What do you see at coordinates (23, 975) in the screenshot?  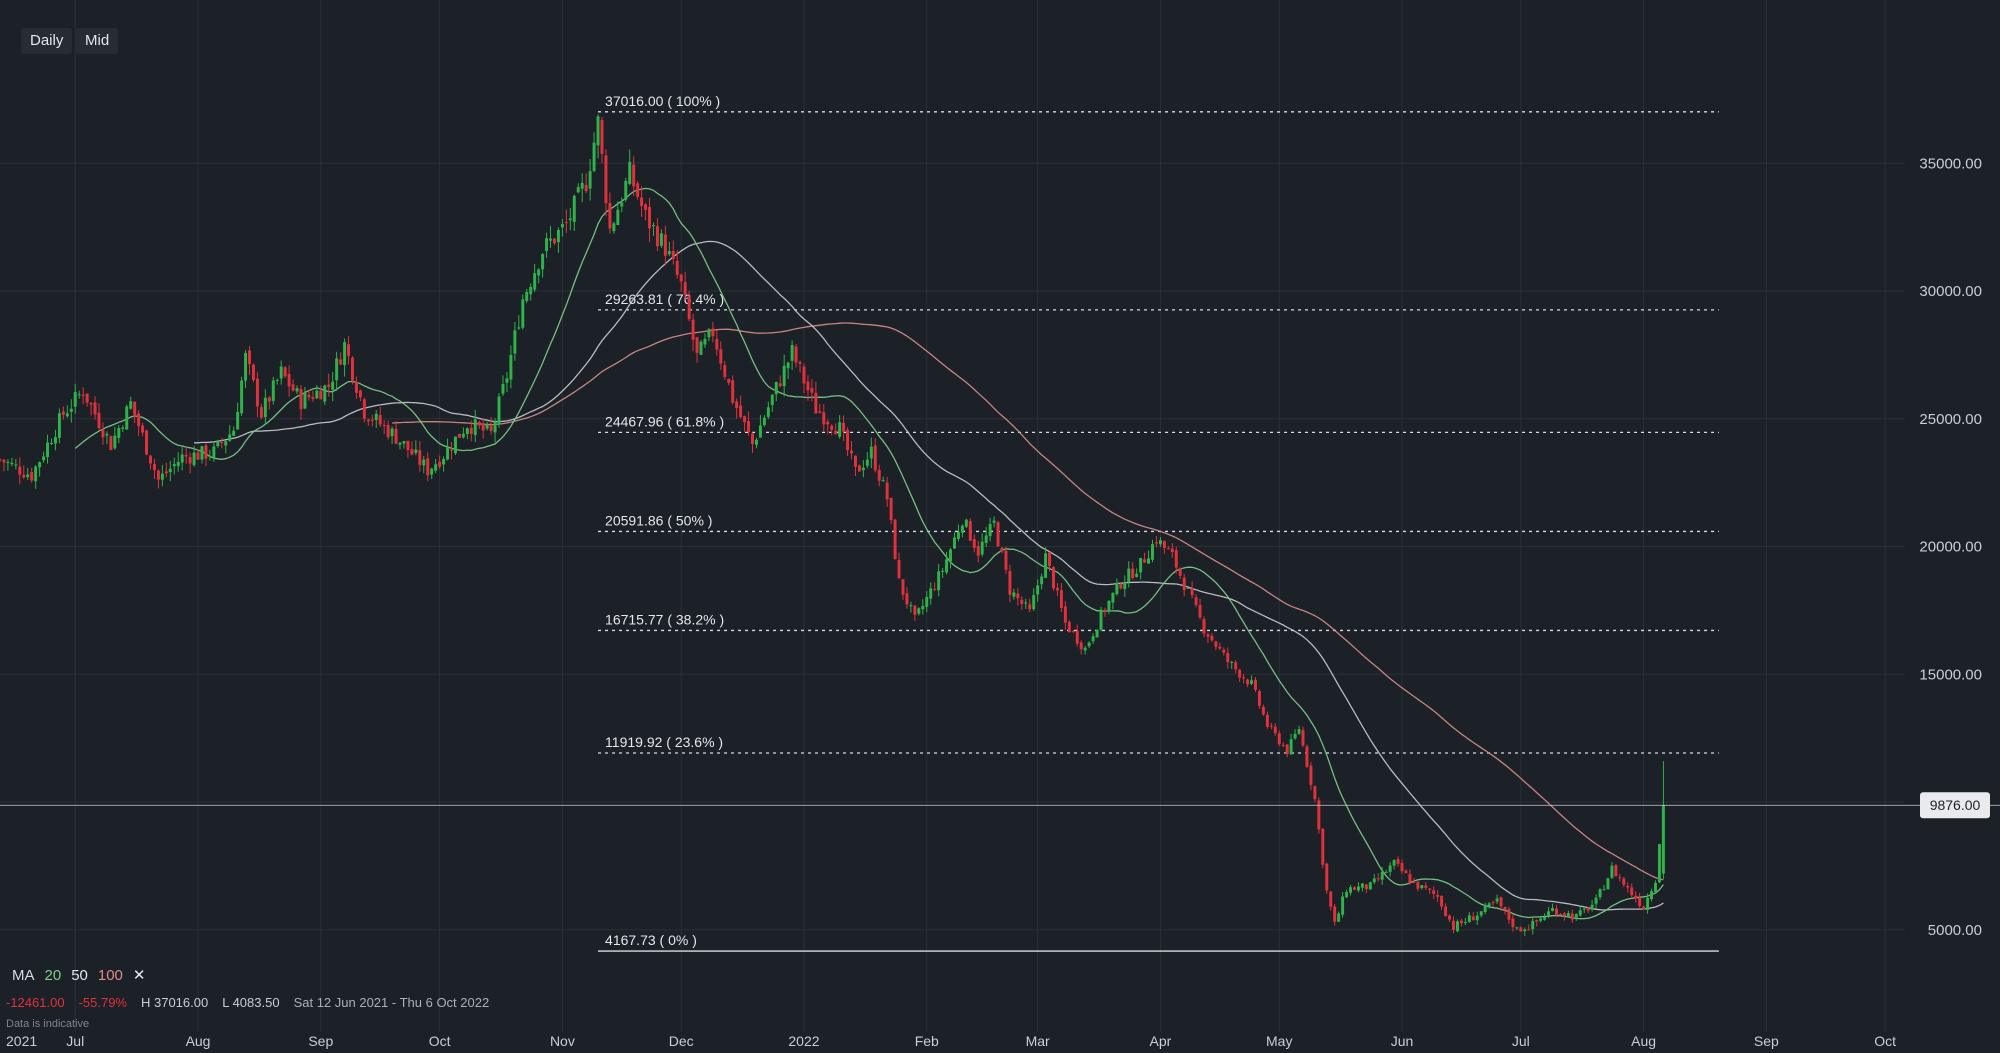 I see `ma-label: MA` at bounding box center [23, 975].